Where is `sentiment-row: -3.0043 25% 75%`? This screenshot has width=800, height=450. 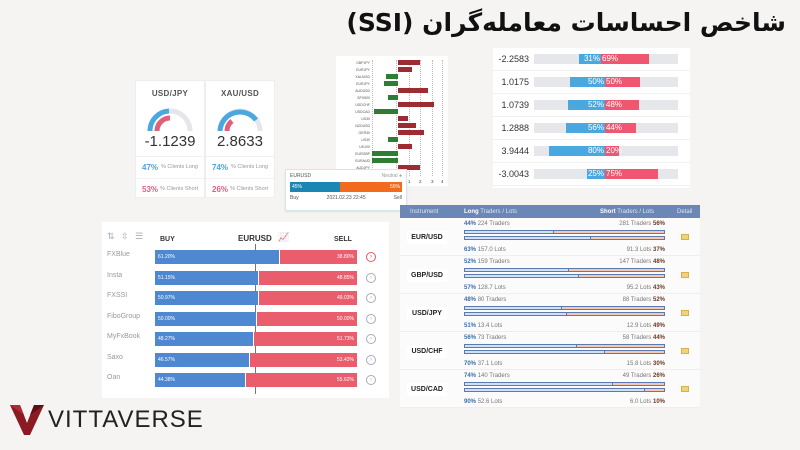
sentiment-row: -3.0043 25% 75% is located at coordinates (591, 174).